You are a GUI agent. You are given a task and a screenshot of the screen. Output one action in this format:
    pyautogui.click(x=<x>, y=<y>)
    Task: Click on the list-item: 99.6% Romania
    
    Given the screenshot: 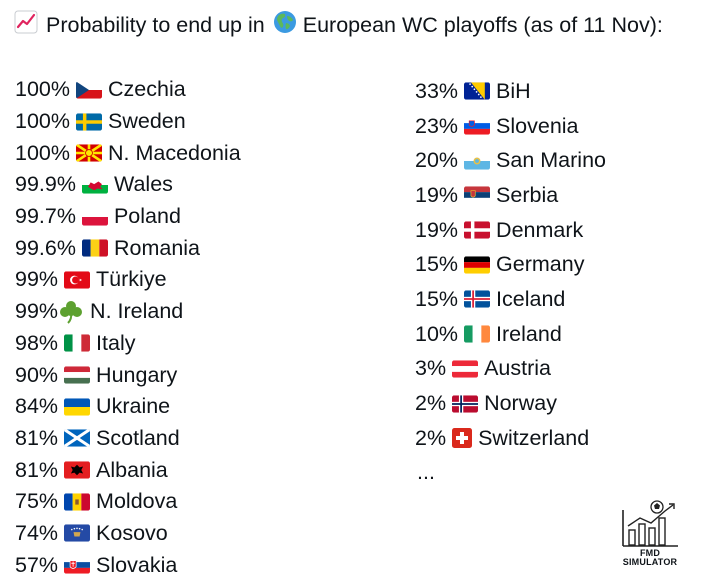 What is the action you would take?
    pyautogui.click(x=128, y=248)
    